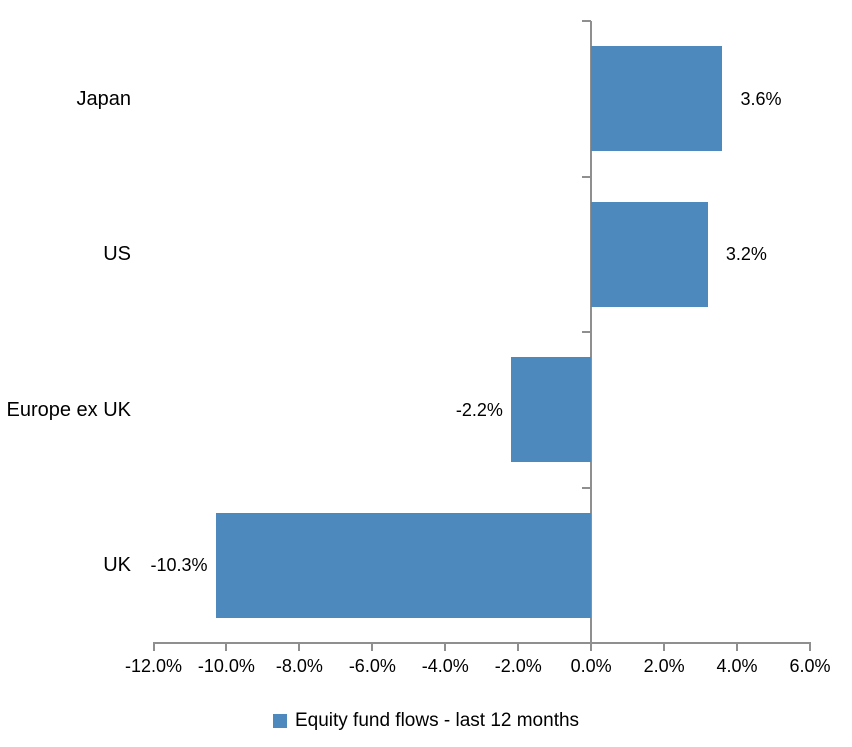  I want to click on bar-value-label: 3.2%, so click(746, 254).